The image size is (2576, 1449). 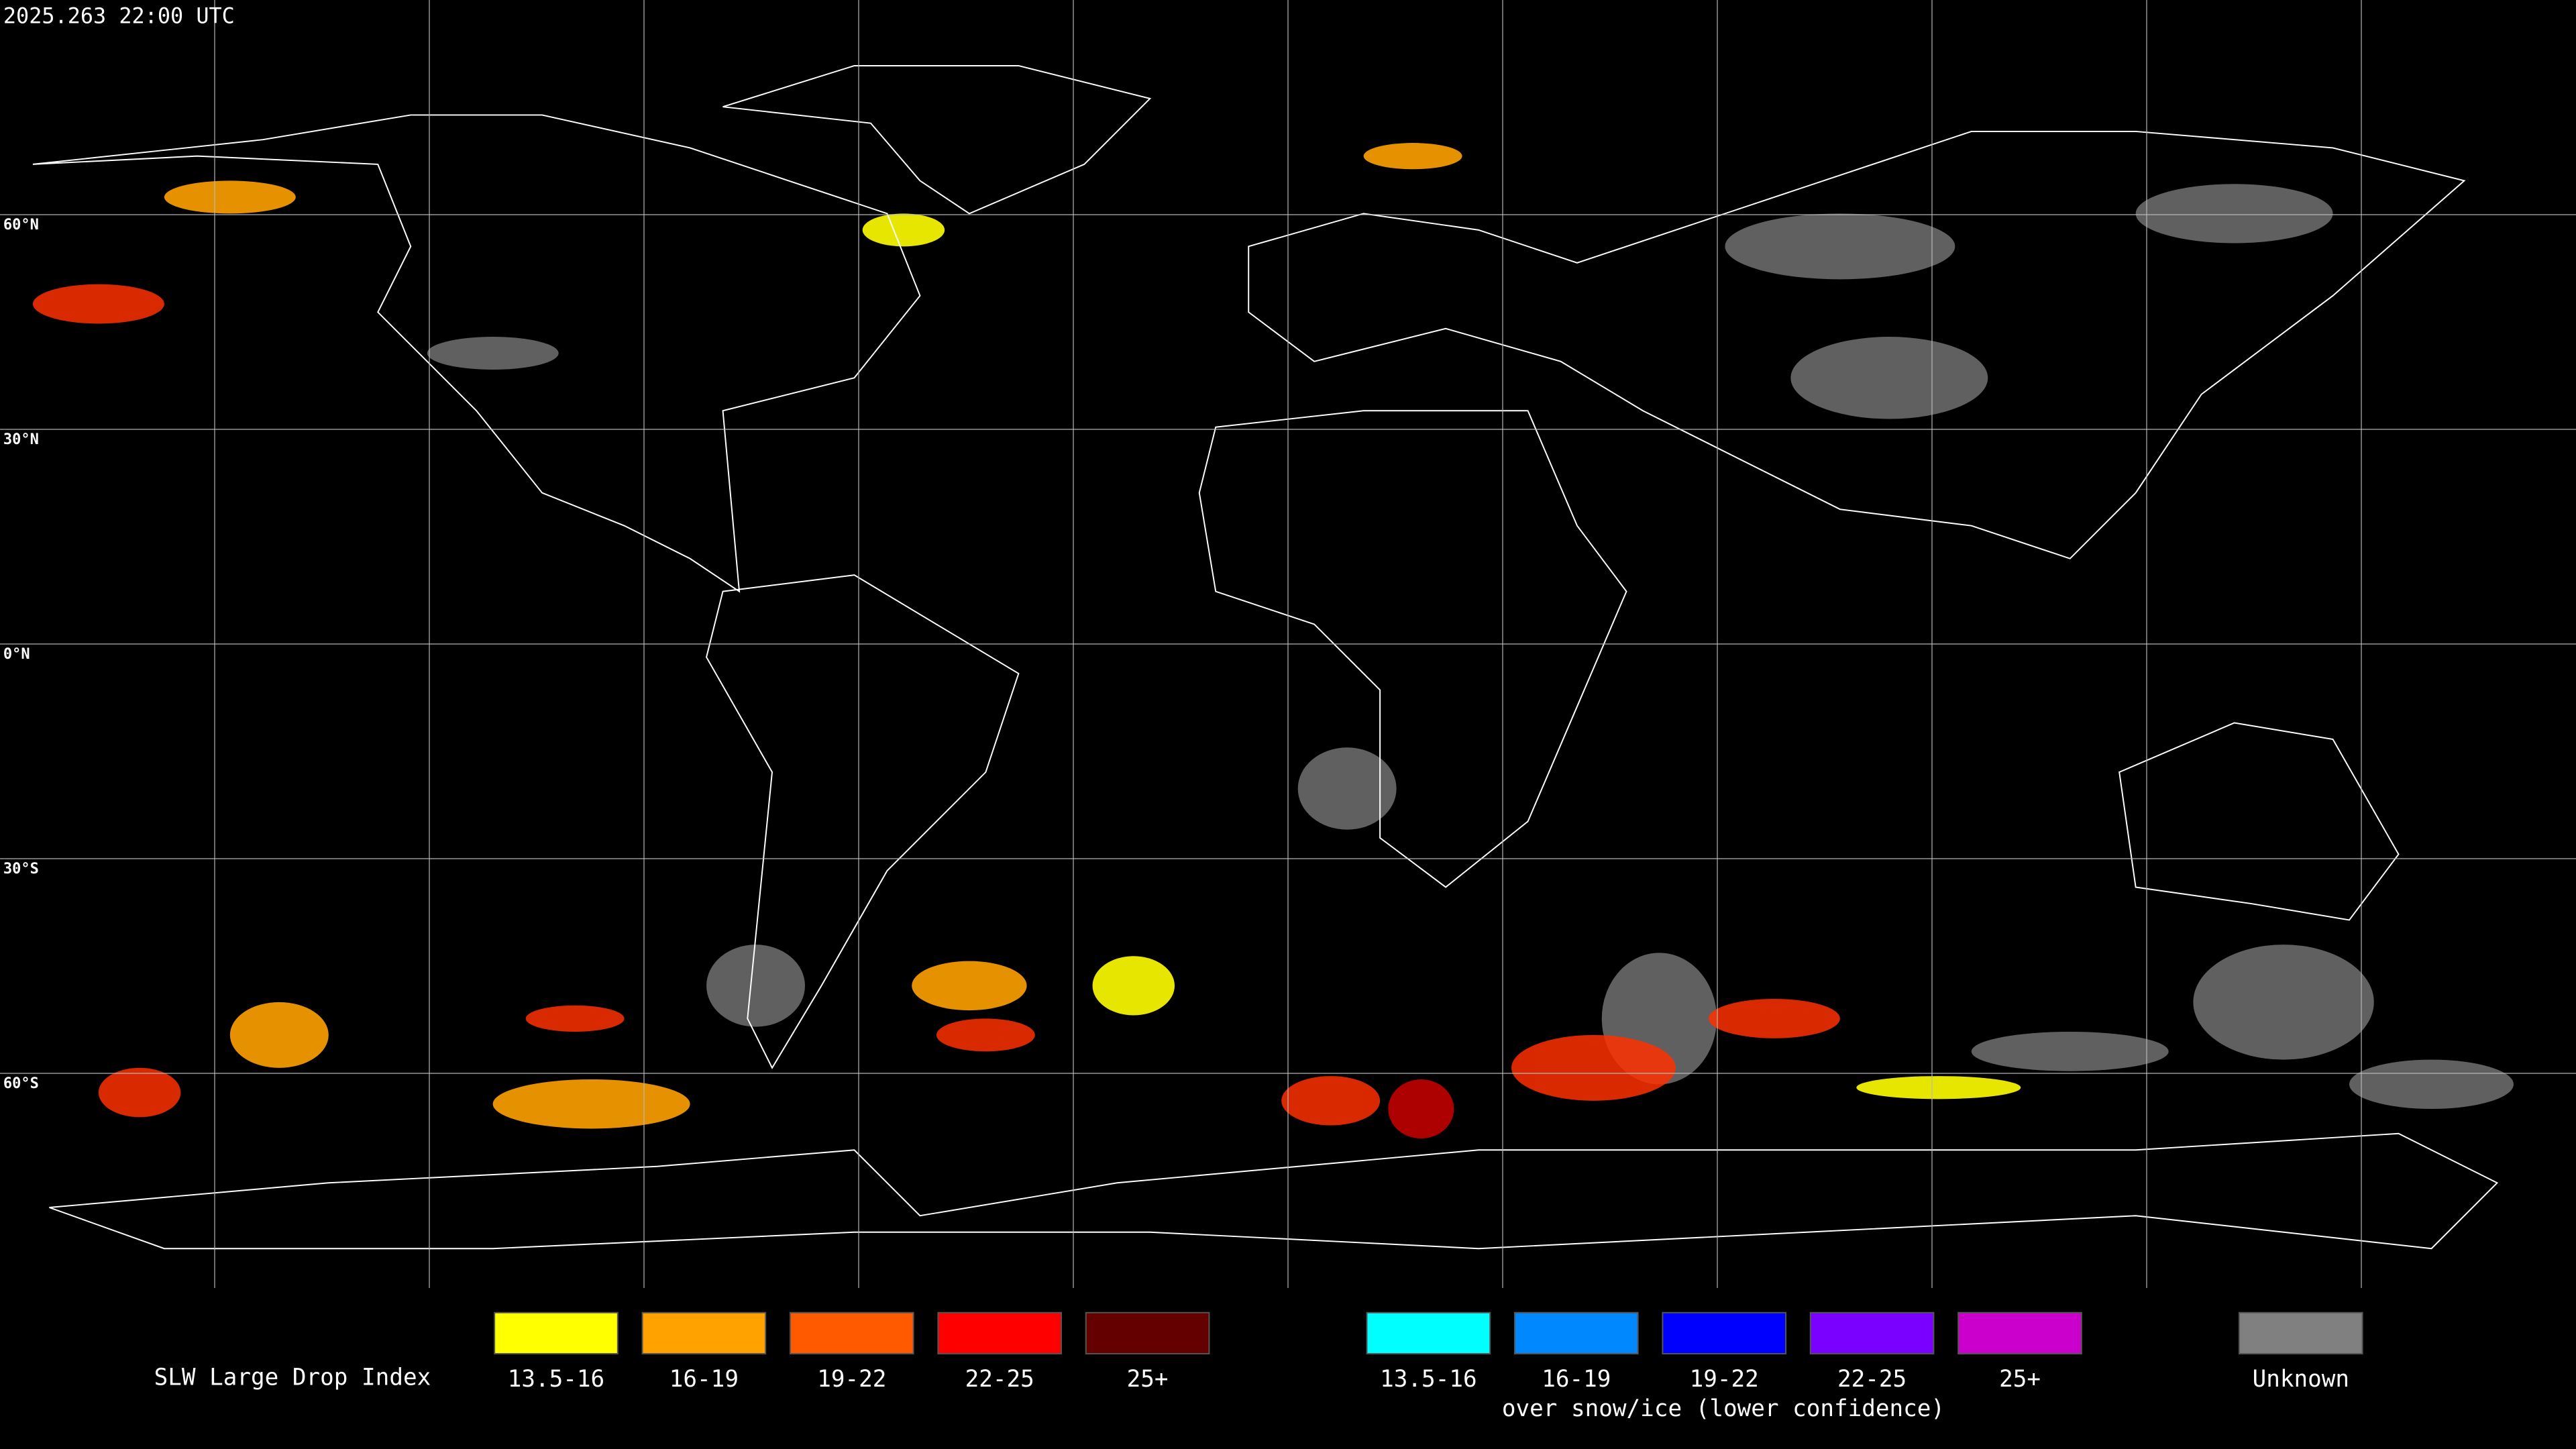 I want to click on latitude-label: 30°N, so click(x=21, y=439).